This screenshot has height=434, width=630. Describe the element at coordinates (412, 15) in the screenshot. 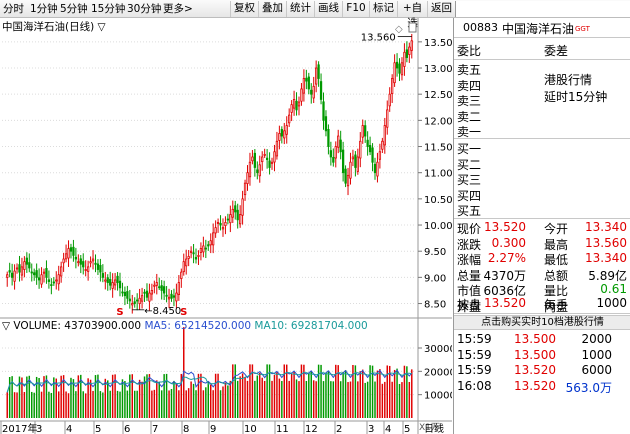

I see `add-watchlist-button: +自选` at that location.